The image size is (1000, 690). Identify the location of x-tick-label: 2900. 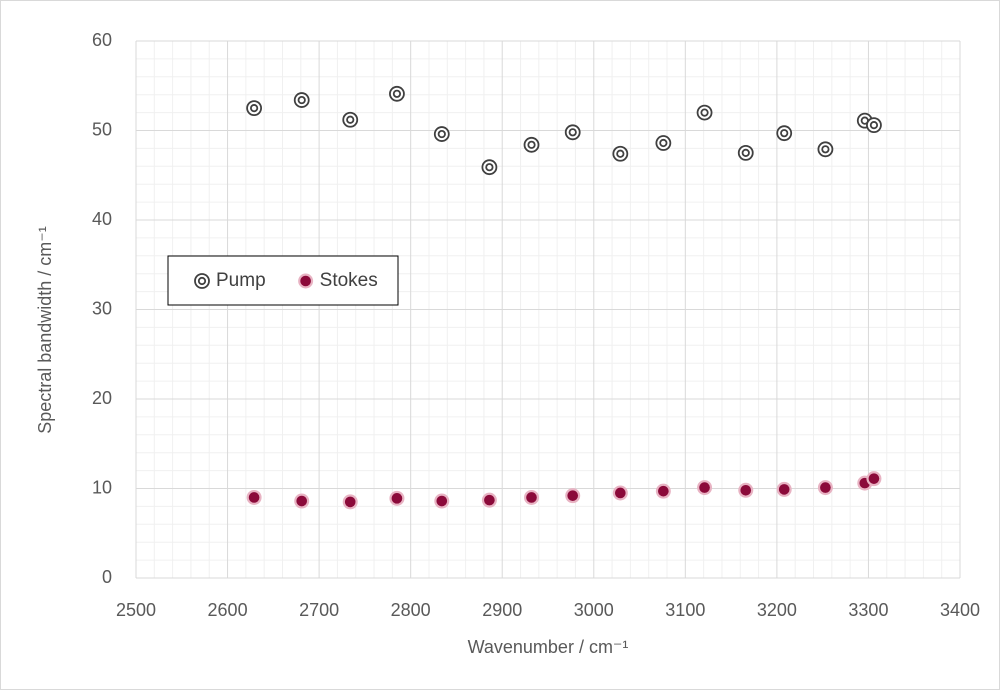
(502, 610).